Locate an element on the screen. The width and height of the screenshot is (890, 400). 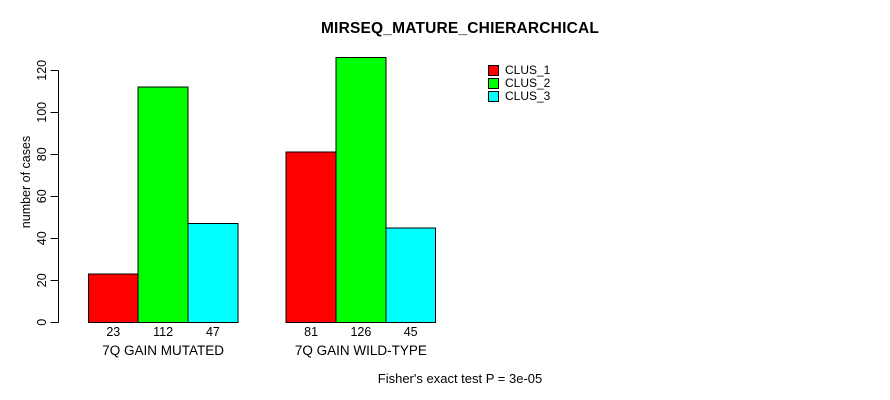
legend-item: CLUS_2 is located at coordinates (519, 83).